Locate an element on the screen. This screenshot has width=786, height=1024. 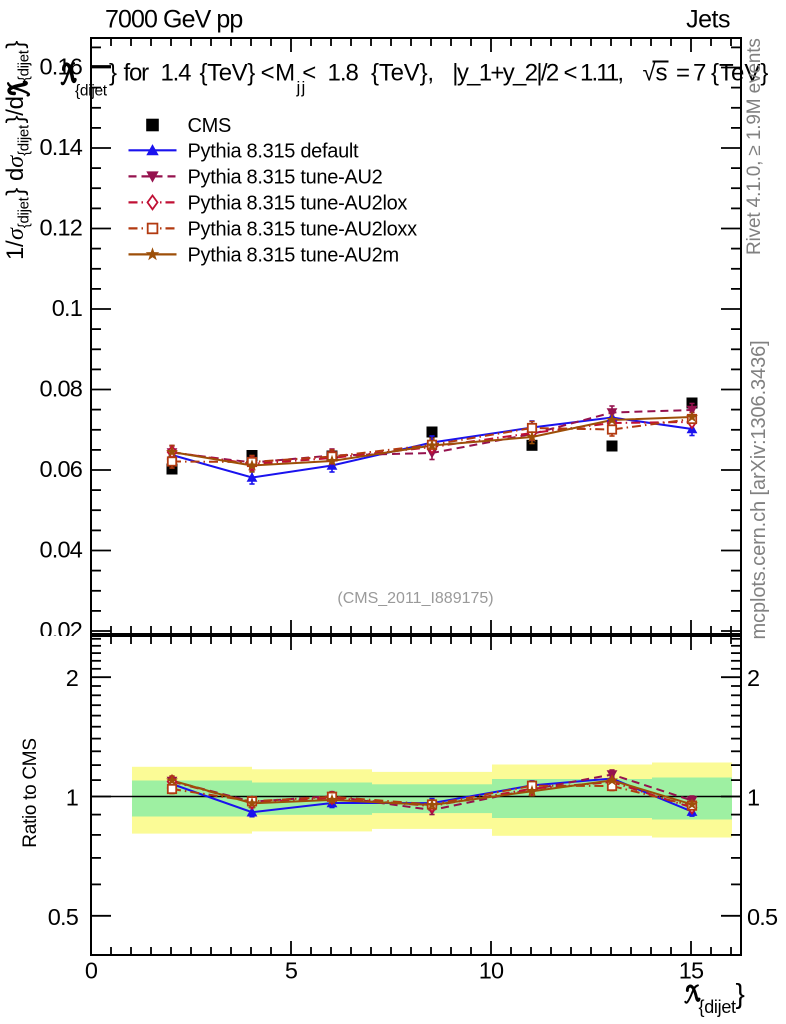
svg-text: Pythia 8.315 tune-AU2lox is located at coordinates (298, 203).